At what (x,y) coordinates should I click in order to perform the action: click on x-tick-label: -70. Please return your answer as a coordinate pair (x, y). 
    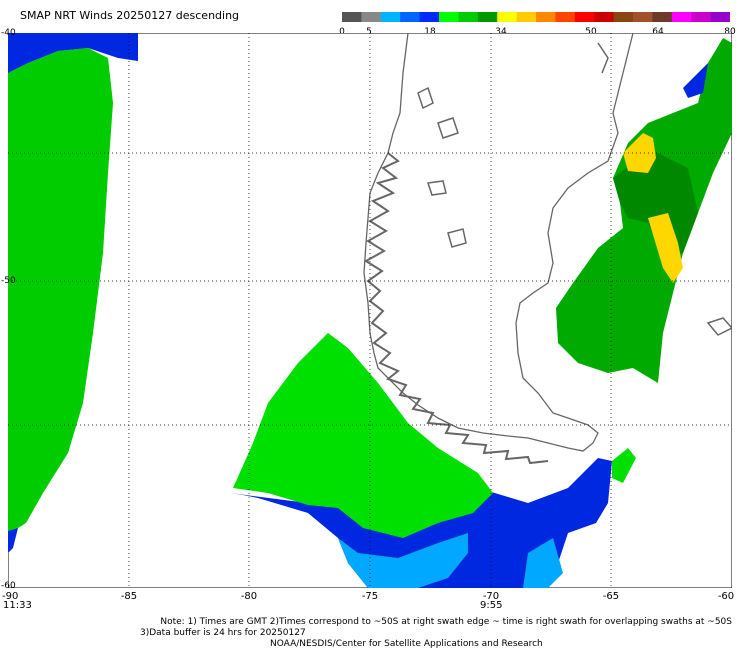
    Looking at the image, I should click on (491, 596).